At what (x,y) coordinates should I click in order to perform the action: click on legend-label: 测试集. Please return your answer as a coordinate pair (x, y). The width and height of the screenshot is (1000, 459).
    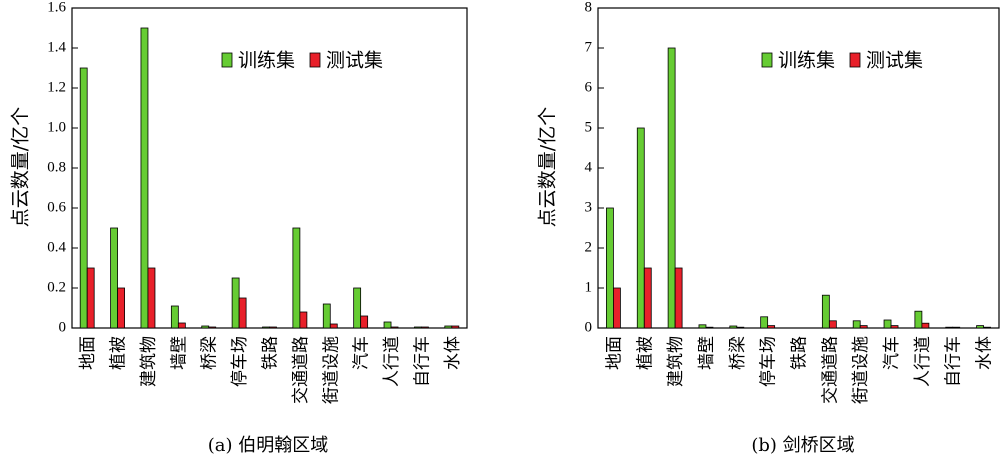
    Looking at the image, I should click on (354, 61).